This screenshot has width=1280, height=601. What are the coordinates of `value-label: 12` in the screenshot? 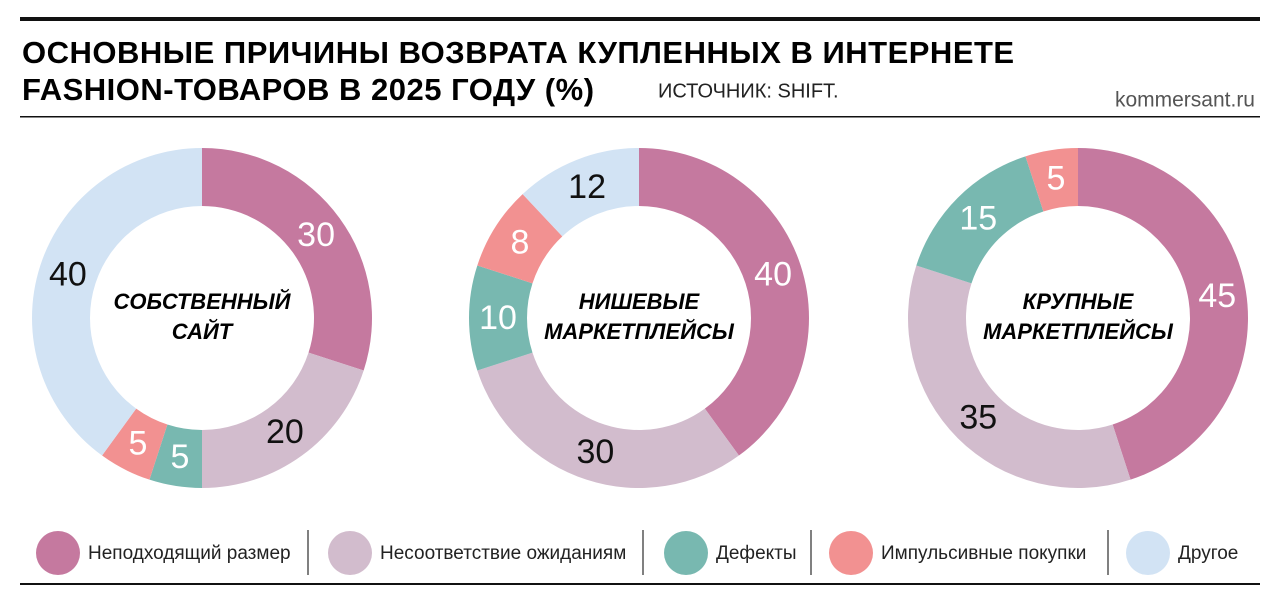 It's located at (587, 187).